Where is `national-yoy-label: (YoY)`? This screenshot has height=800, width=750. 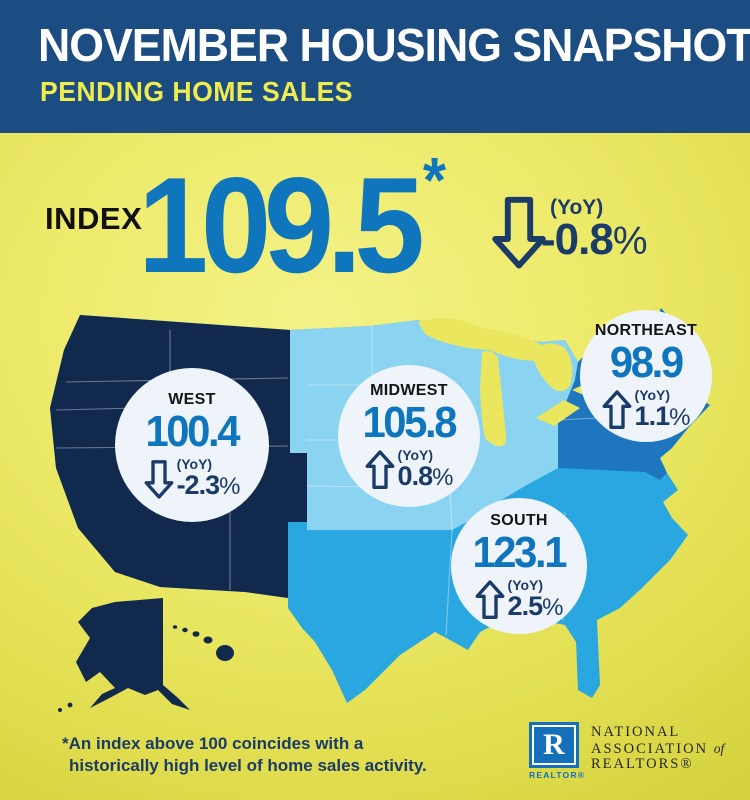 national-yoy-label: (YoY) is located at coordinates (577, 207).